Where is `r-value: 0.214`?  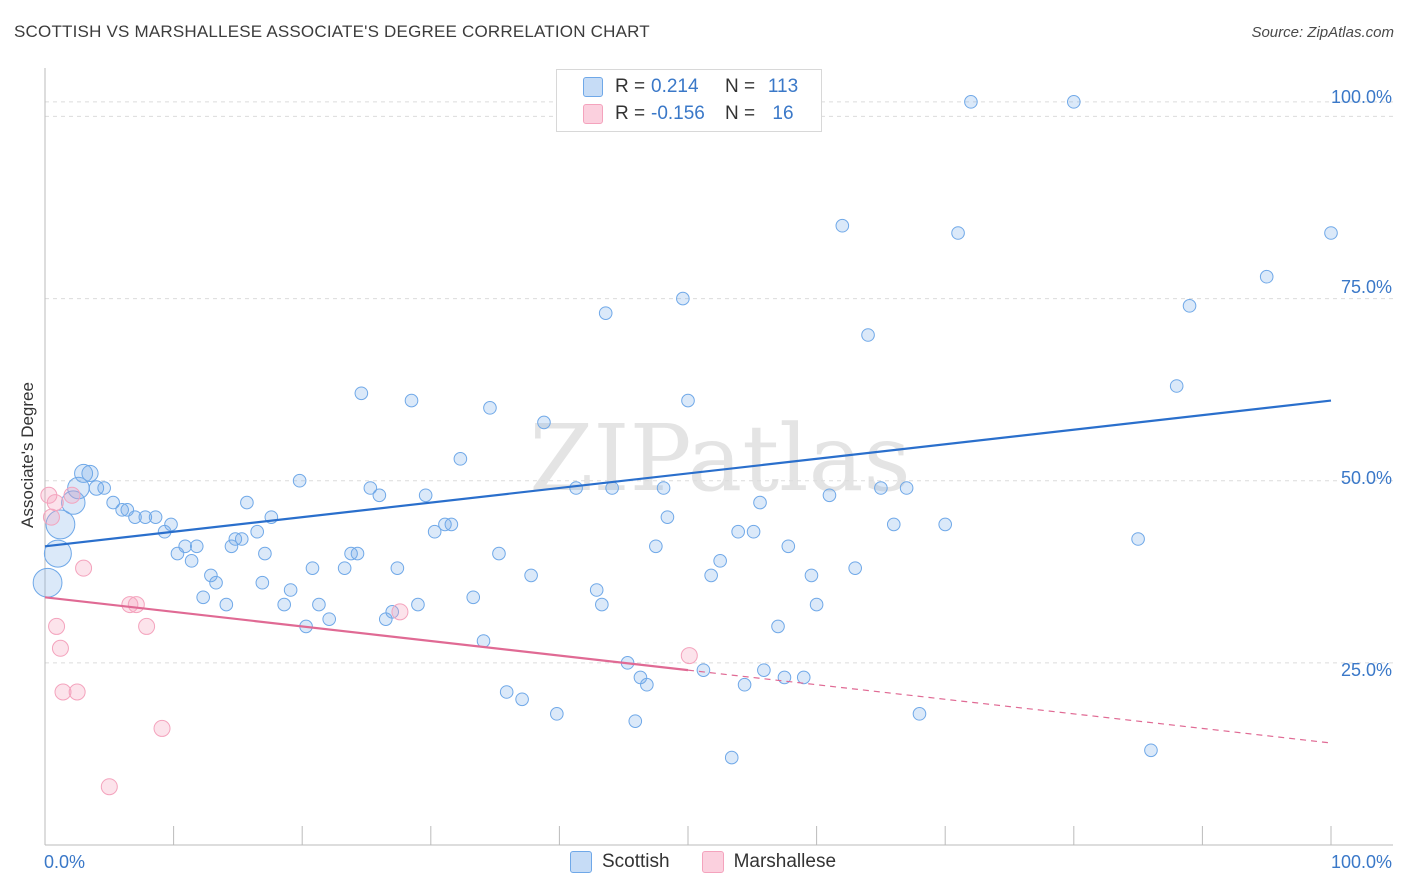
r-value: 0.214 is located at coordinates (675, 86).